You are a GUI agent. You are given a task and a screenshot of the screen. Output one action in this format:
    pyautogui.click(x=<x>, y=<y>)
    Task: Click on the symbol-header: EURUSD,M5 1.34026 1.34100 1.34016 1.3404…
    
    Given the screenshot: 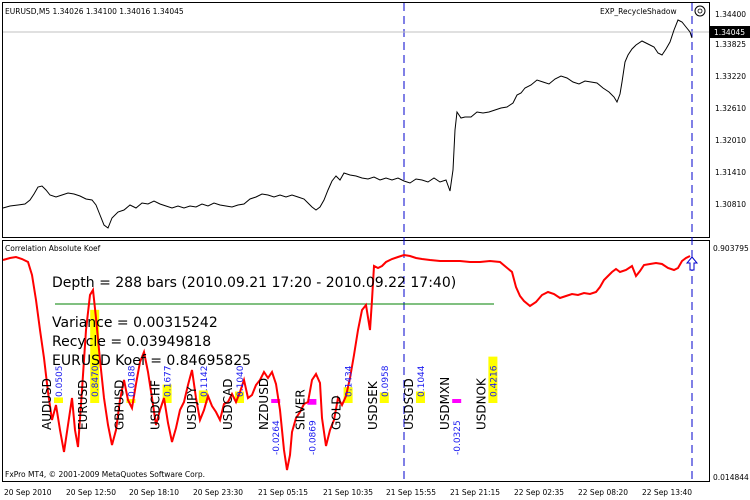 What is the action you would take?
    pyautogui.click(x=94, y=11)
    